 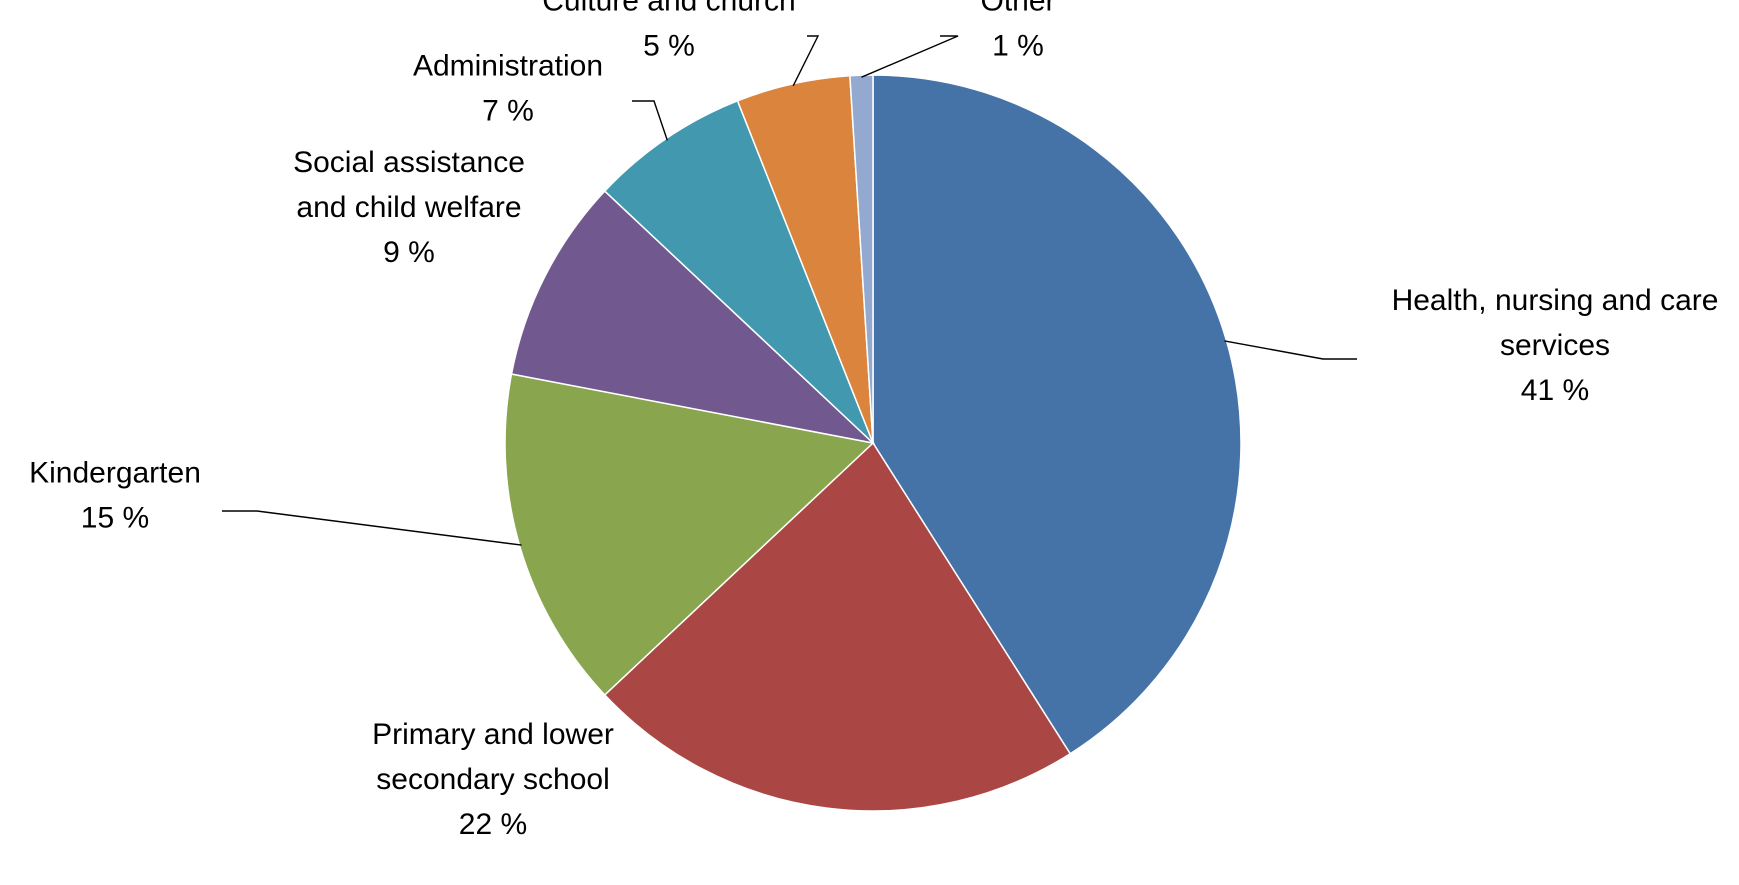 What do you see at coordinates (493, 824) in the screenshot?
I see `data-label-value: 22 %` at bounding box center [493, 824].